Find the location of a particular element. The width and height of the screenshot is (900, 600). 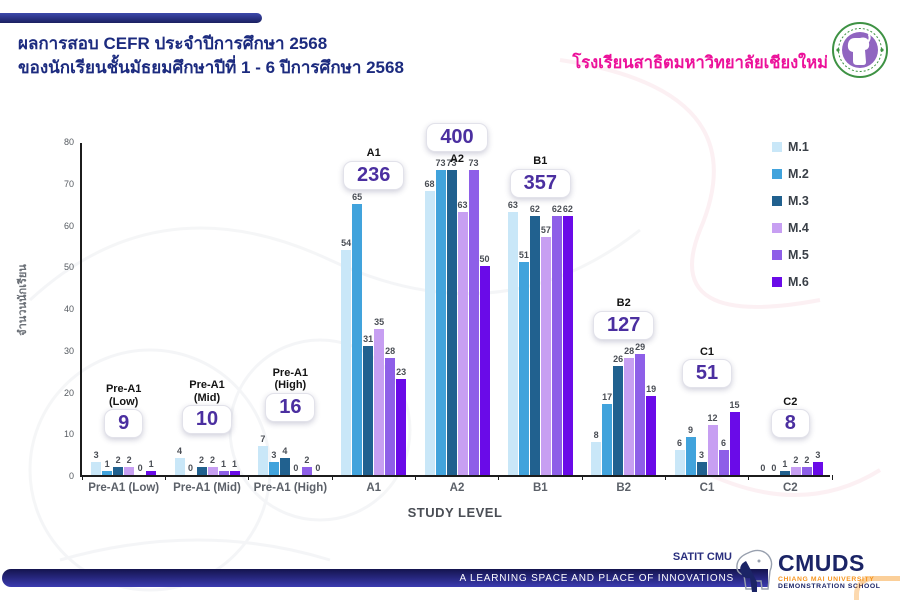

bar-M.2-Pre-A1 (Low) is located at coordinates (107, 472).